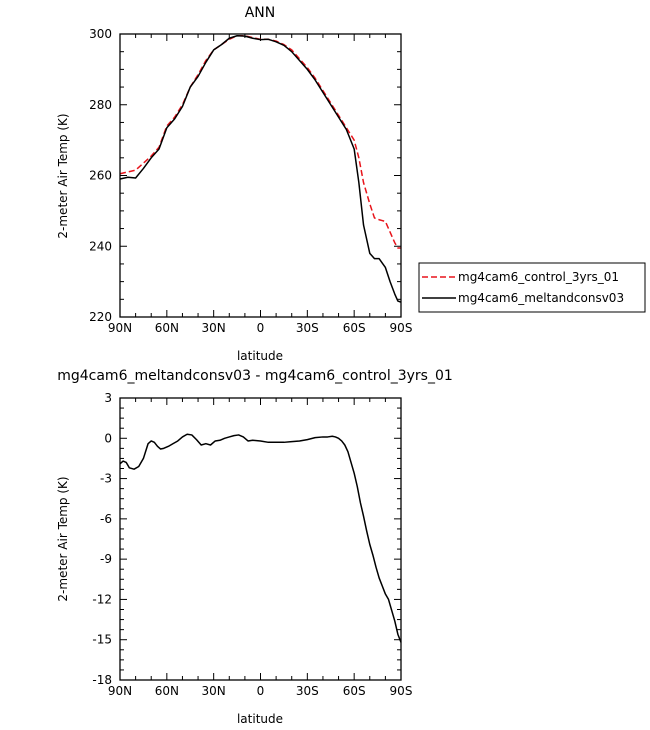 This screenshot has height=730, width=650. What do you see at coordinates (106, 479) in the screenshot?
I see `bottom-y-tick-label: -3` at bounding box center [106, 479].